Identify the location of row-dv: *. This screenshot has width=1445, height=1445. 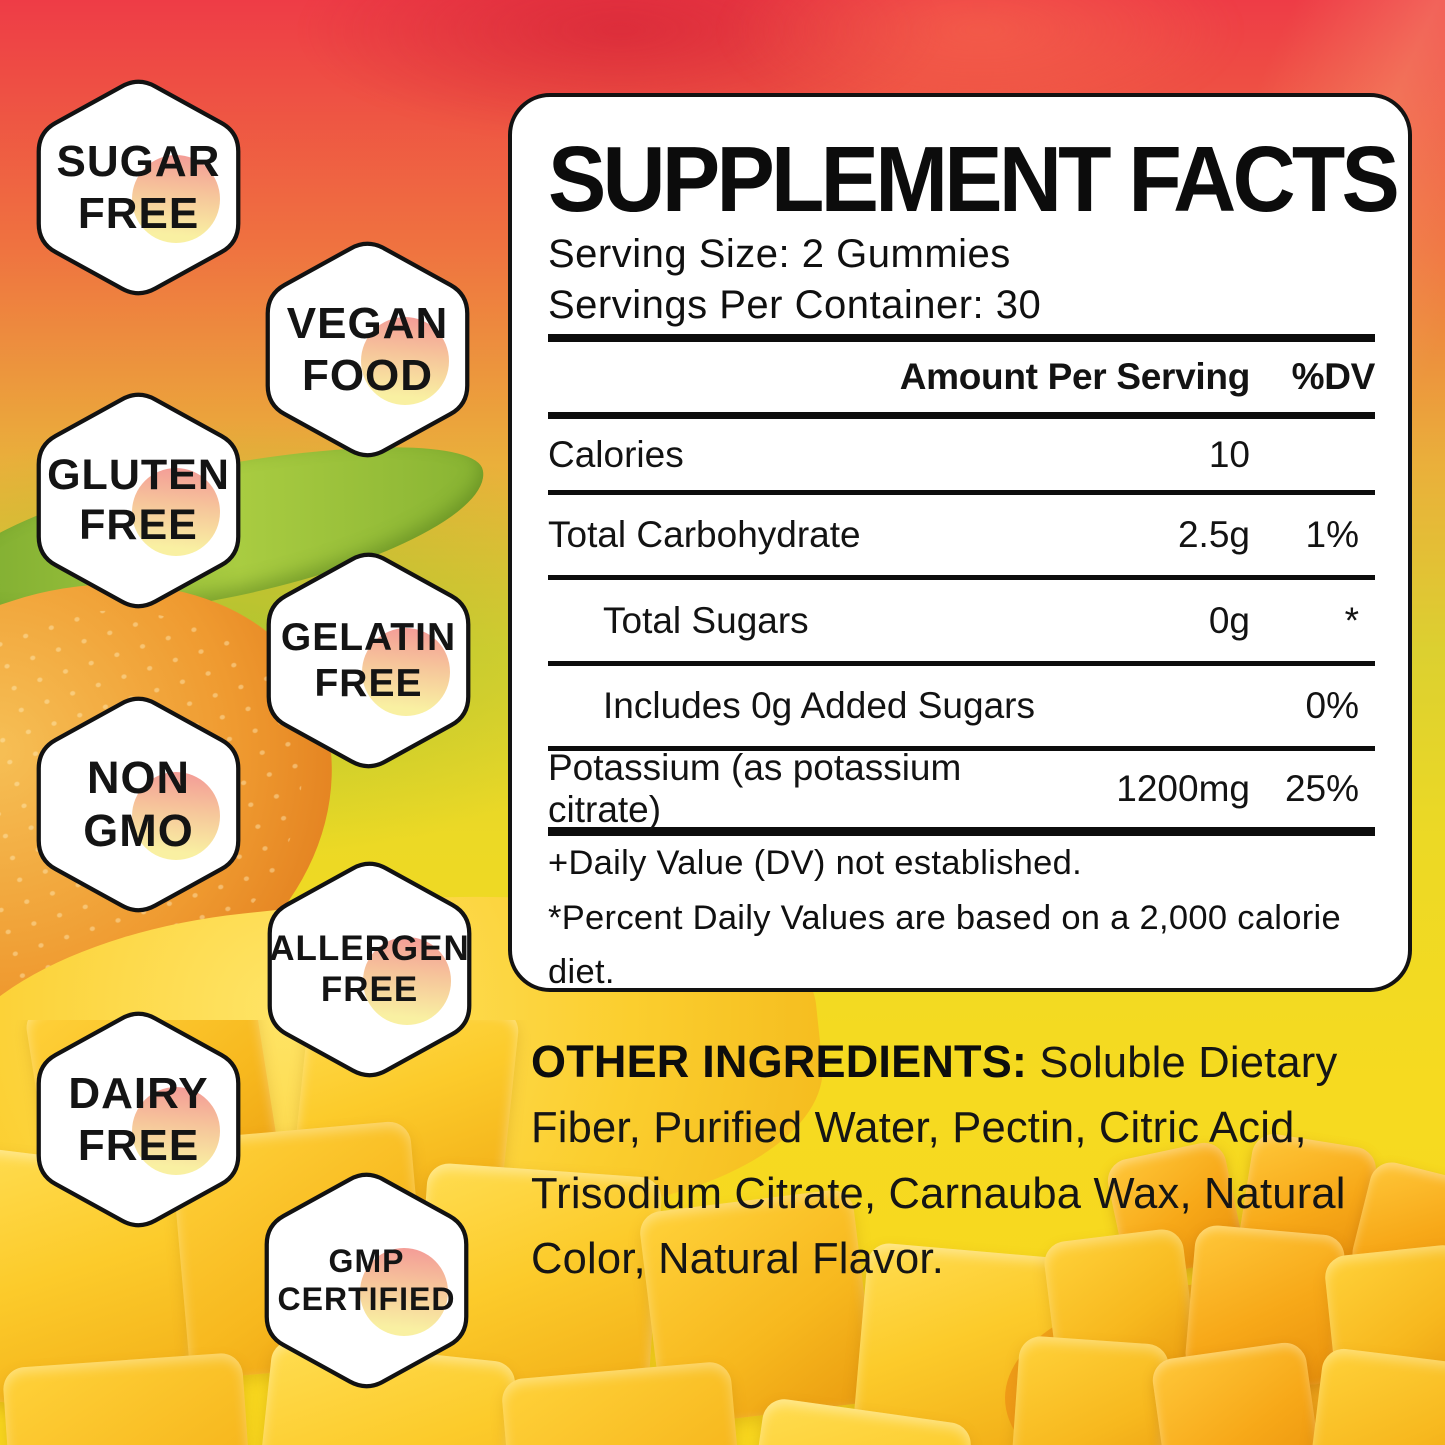
(1351, 620).